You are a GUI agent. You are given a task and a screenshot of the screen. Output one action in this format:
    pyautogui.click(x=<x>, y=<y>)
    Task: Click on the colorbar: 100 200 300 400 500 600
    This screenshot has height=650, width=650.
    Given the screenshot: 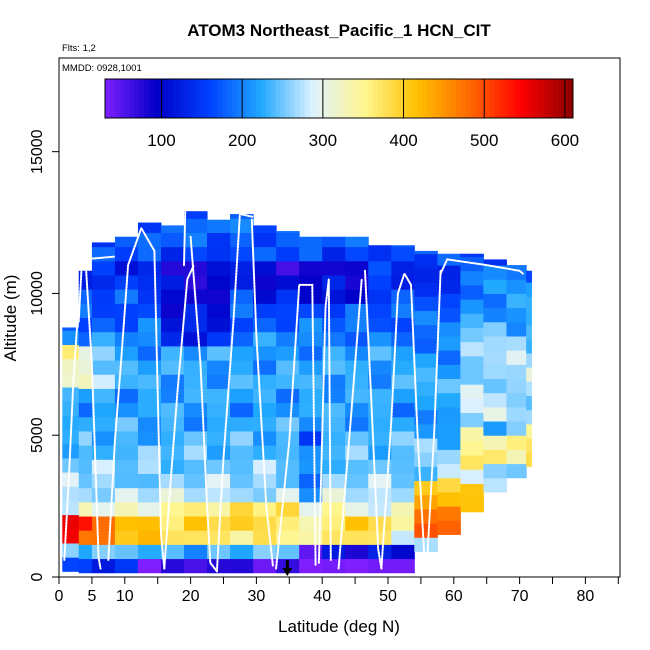 What is the action you would take?
    pyautogui.click(x=341, y=114)
    